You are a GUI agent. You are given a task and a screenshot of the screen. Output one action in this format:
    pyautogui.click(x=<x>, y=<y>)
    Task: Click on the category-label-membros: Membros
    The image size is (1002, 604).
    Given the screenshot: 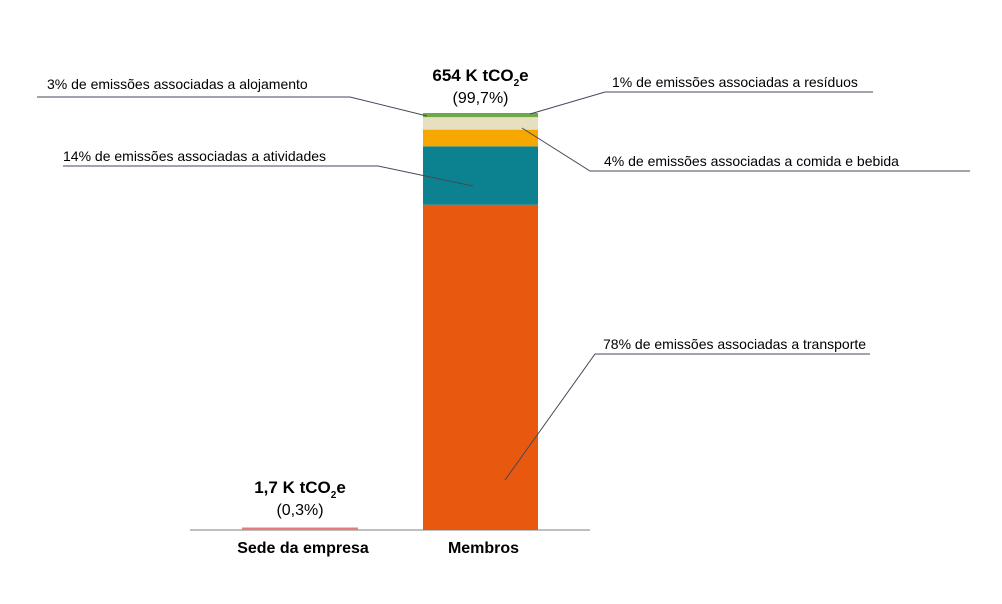 What is the action you would take?
    pyautogui.click(x=483, y=548)
    